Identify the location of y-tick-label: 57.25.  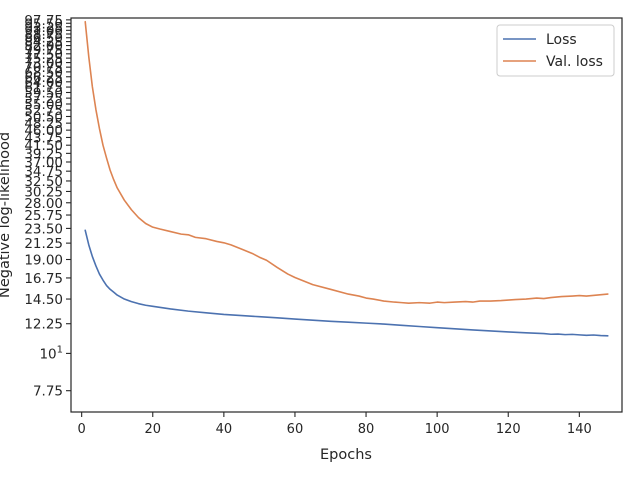
(43, 99).